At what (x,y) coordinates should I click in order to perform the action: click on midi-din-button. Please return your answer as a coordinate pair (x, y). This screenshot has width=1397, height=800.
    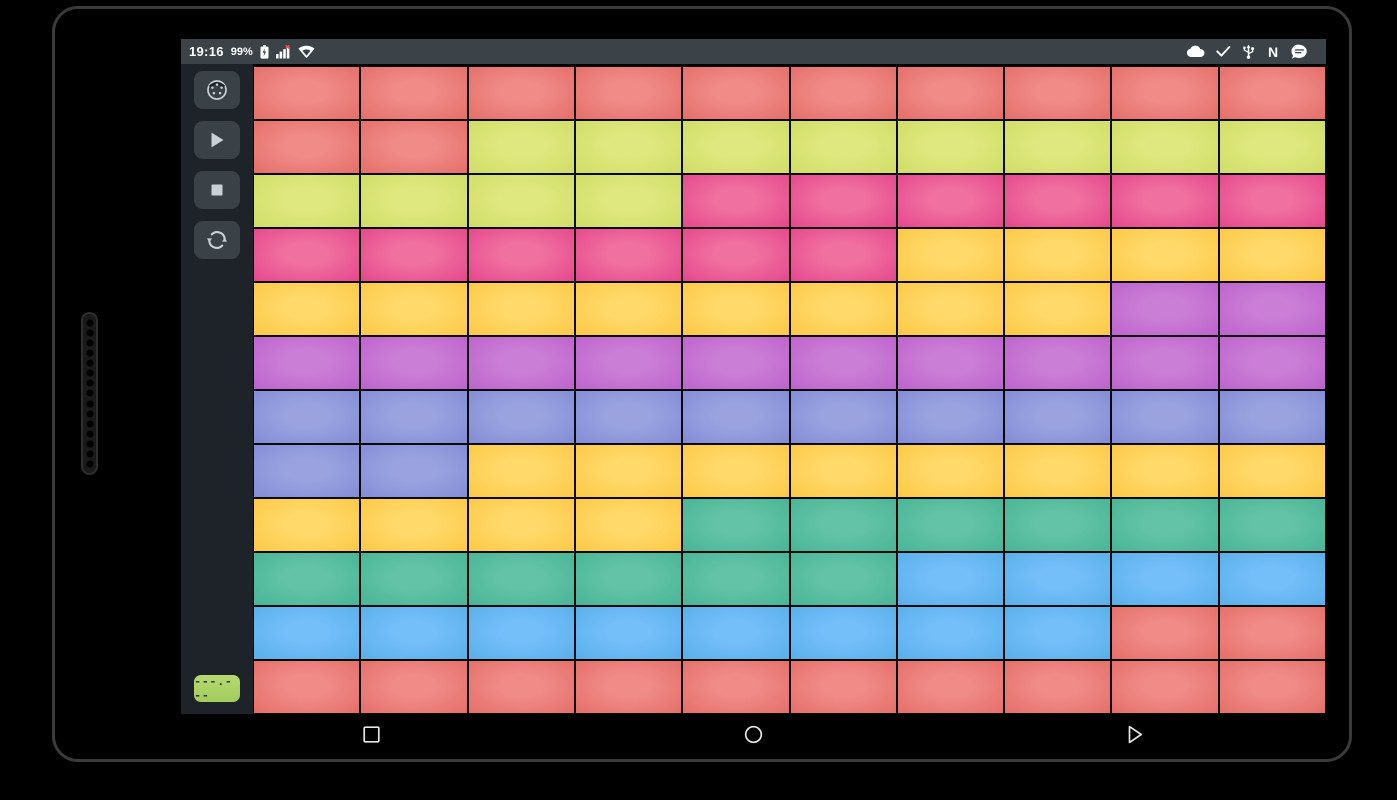
    Looking at the image, I should click on (217, 90).